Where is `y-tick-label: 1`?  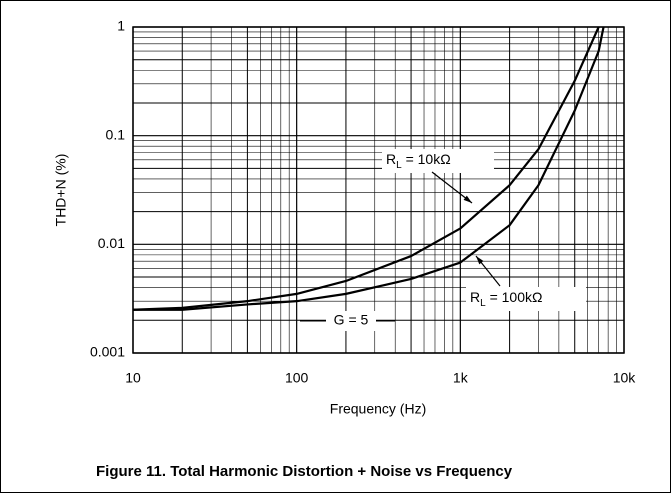 y-tick-label: 1 is located at coordinates (121, 26).